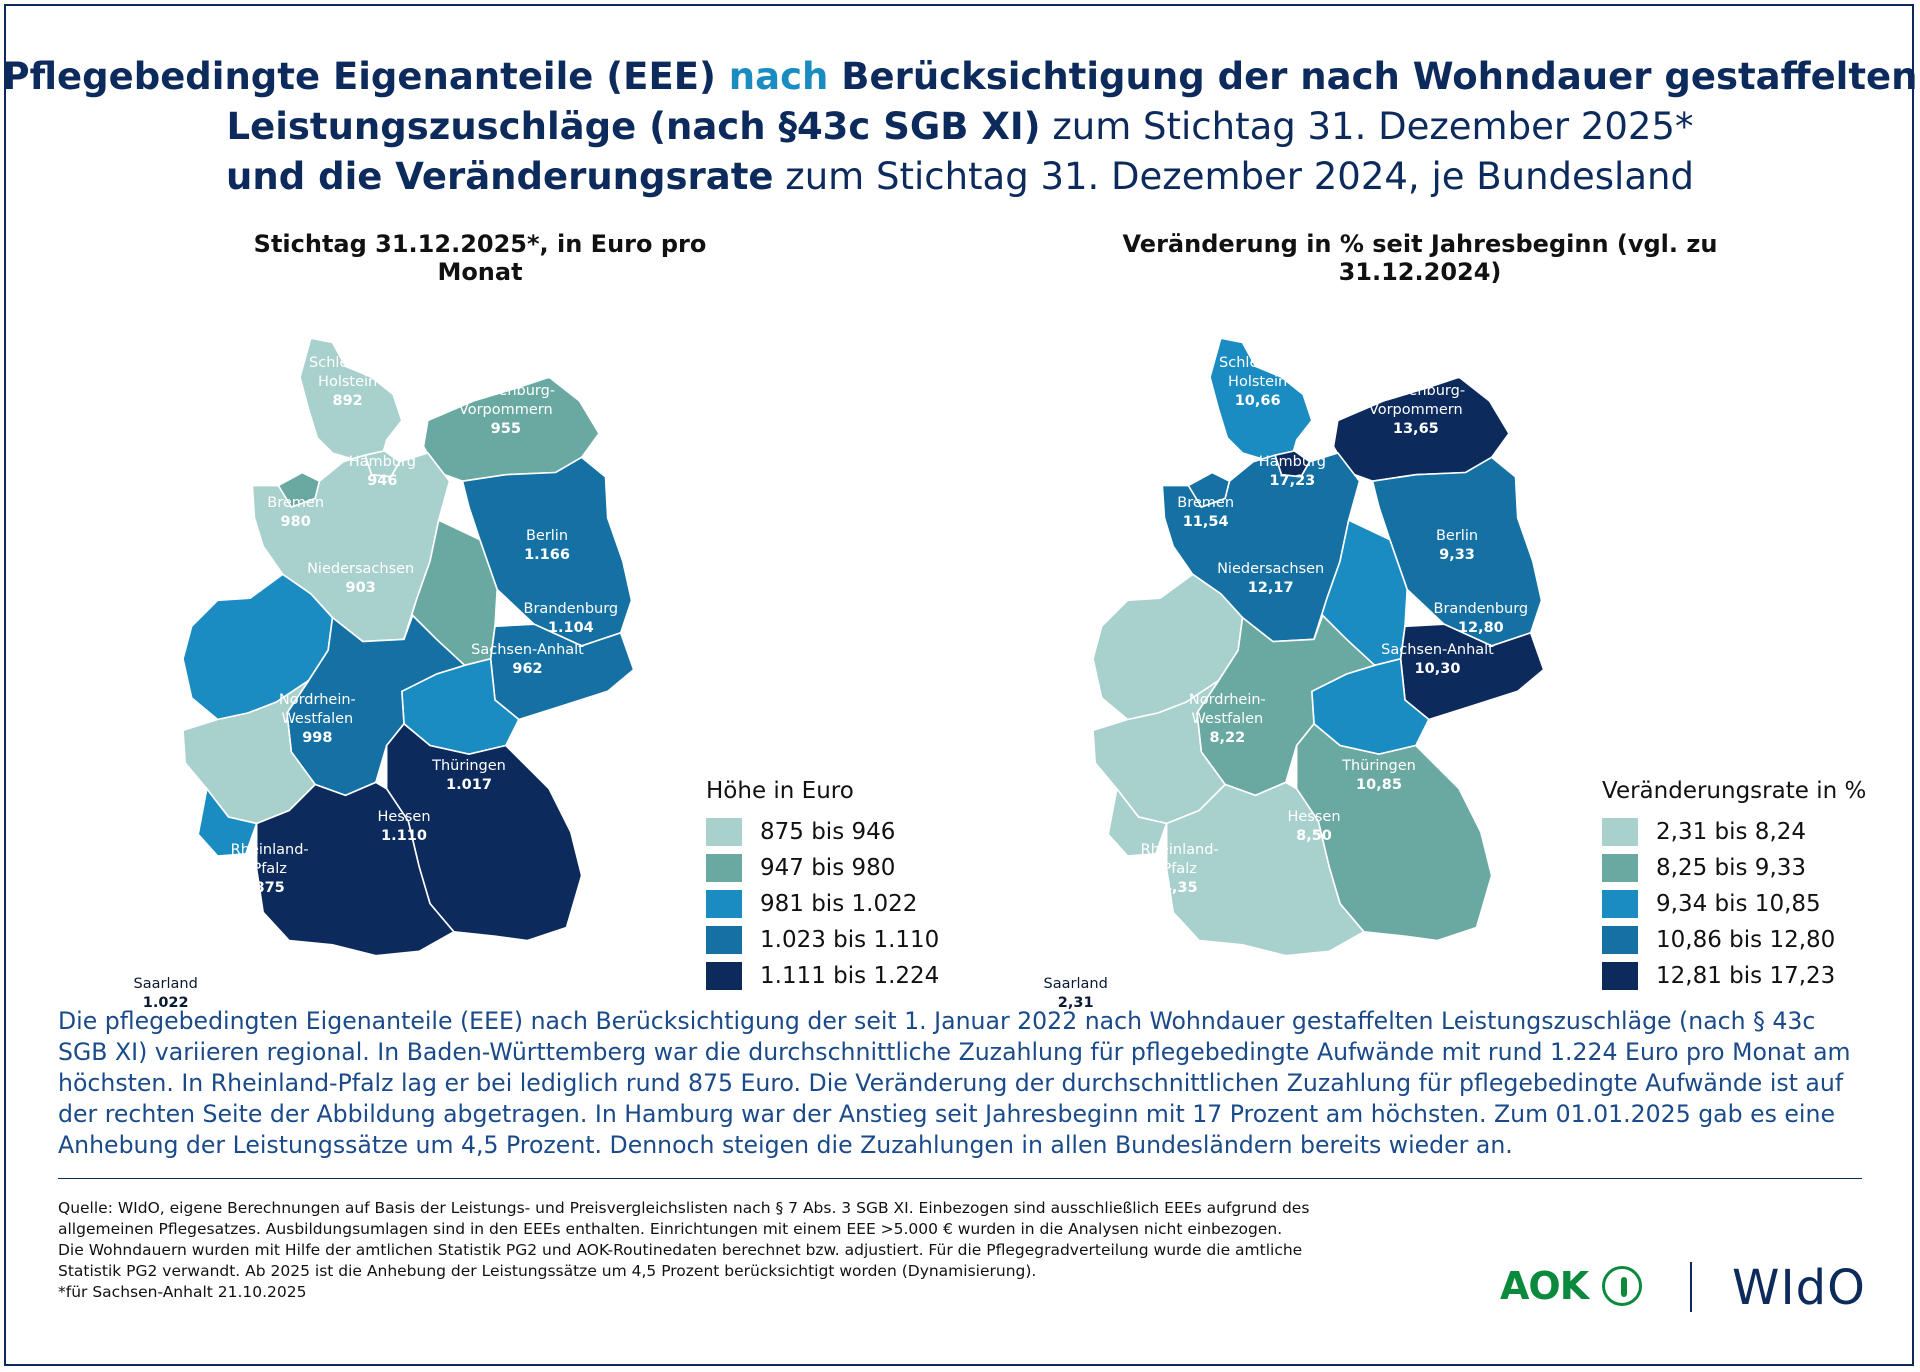 The height and width of the screenshot is (1372, 1920). What do you see at coordinates (1379, 785) in the screenshot?
I see `state-value: 10,85` at bounding box center [1379, 785].